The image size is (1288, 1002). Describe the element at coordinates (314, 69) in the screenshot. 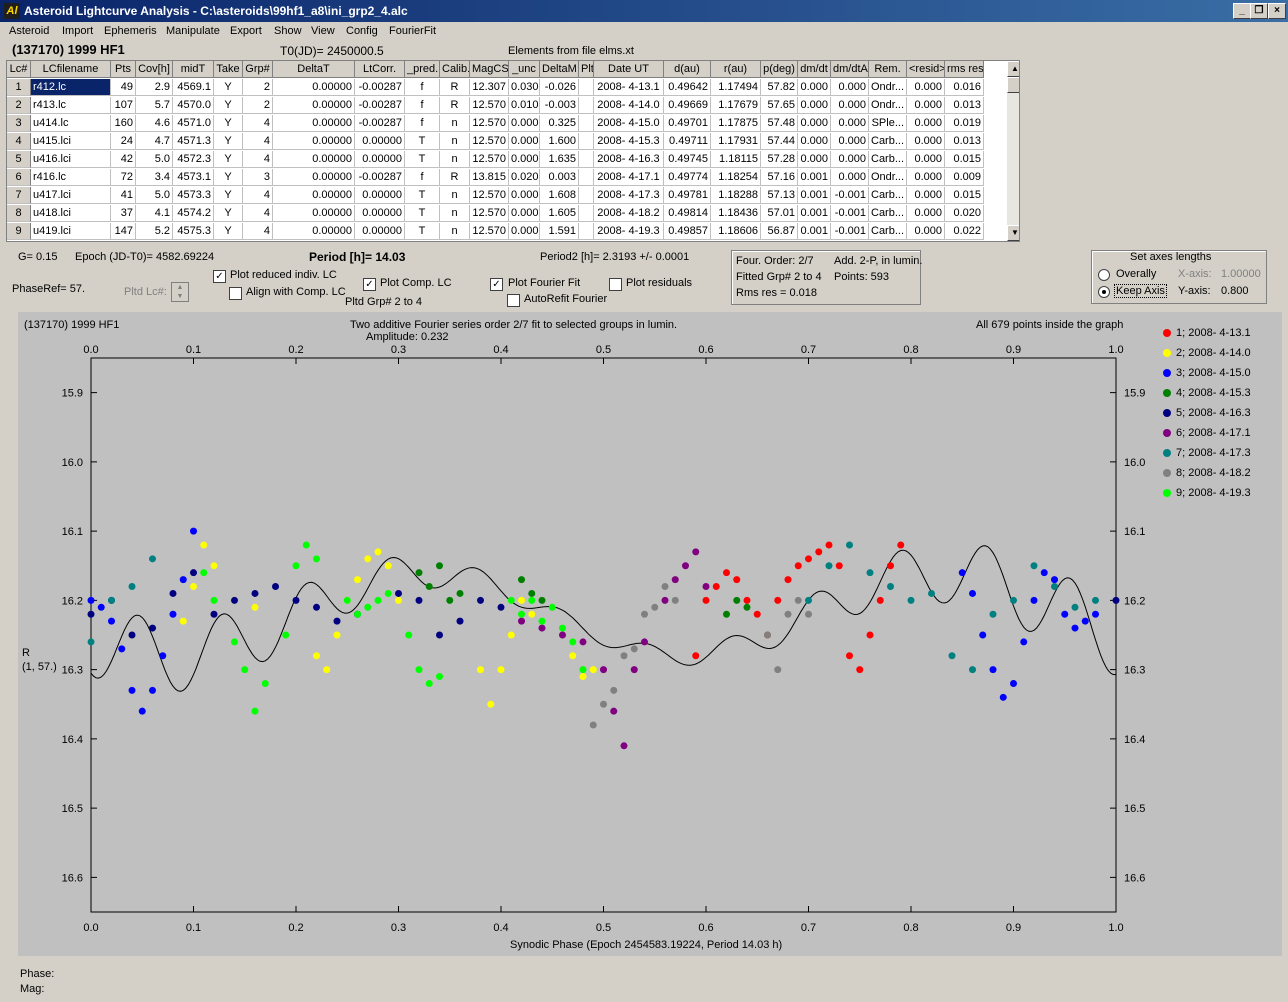

I see `column-header: DeltaT` at that location.